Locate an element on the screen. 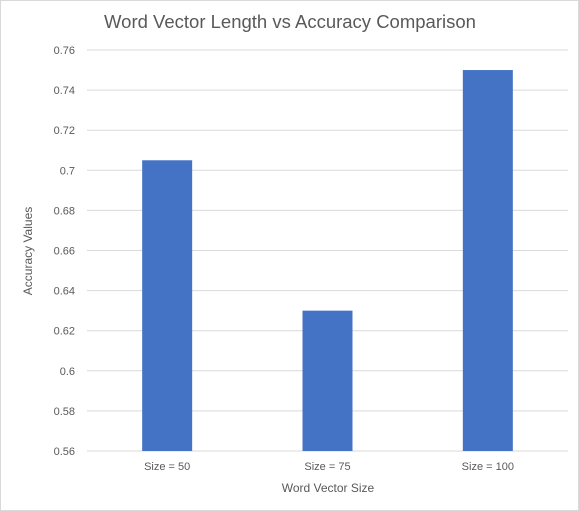  y-tick-label: 0.62 is located at coordinates (64, 332).